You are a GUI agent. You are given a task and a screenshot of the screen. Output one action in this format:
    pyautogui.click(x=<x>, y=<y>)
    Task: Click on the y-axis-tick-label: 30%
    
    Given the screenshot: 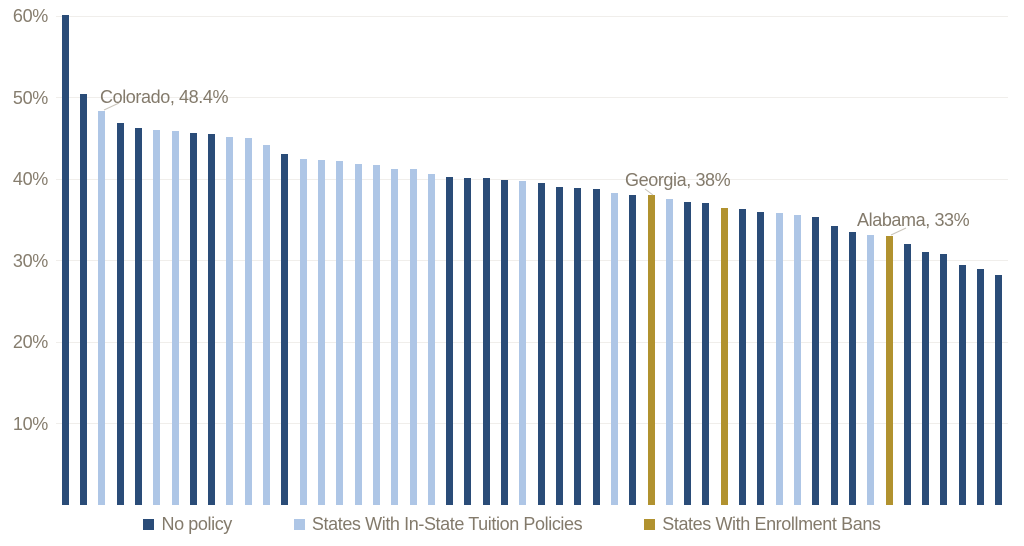 What is the action you would take?
    pyautogui.click(x=30, y=260)
    